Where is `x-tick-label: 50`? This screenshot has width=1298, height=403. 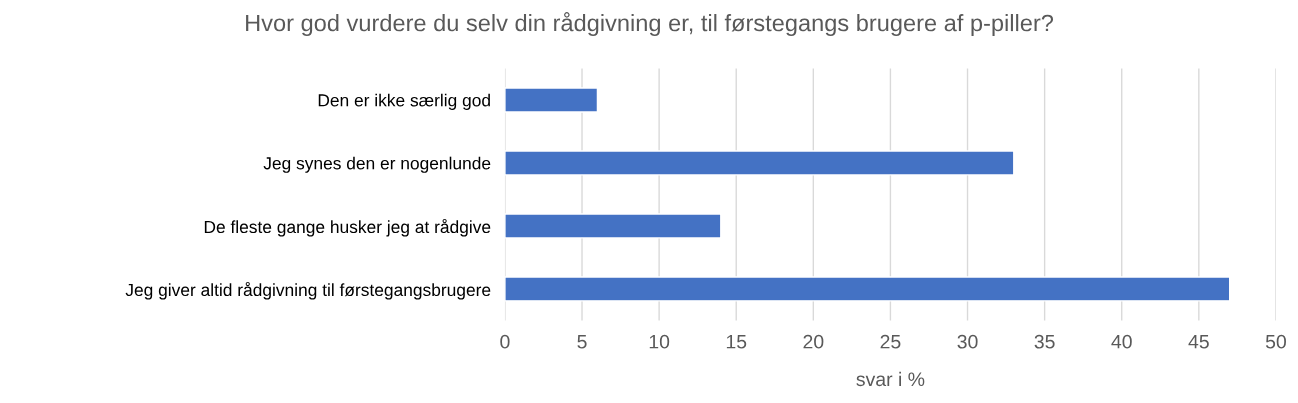 x-tick-label: 50 is located at coordinates (1275, 341).